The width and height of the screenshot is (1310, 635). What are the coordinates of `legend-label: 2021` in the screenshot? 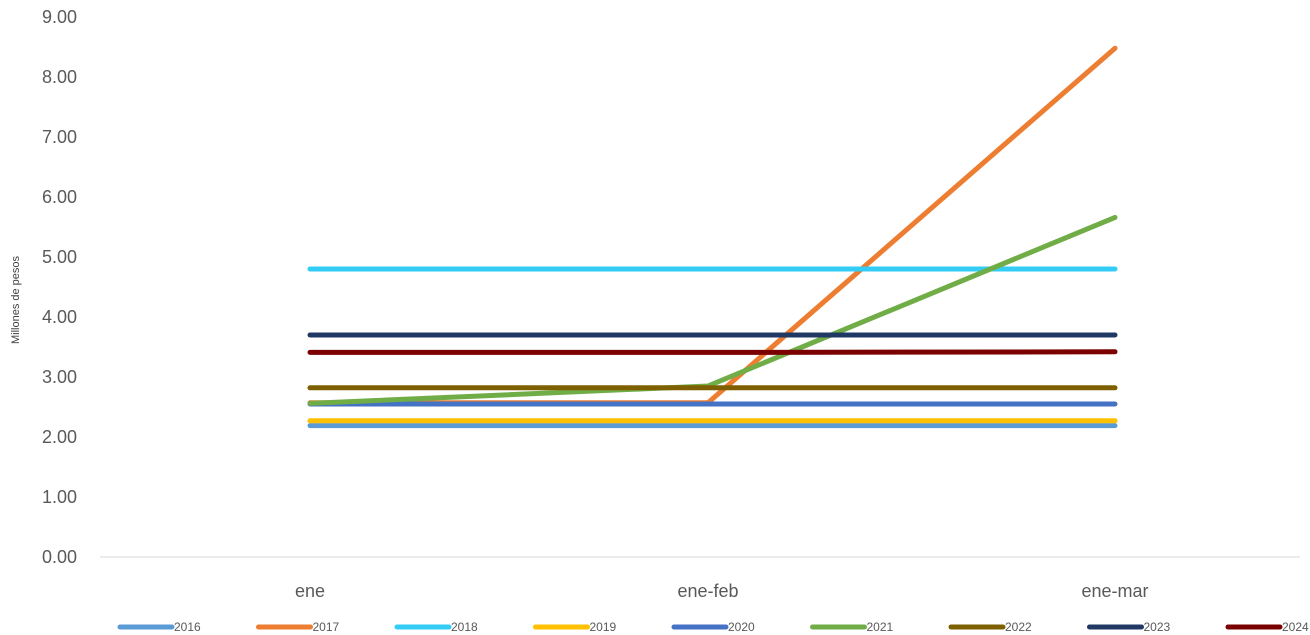 It's located at (880, 627).